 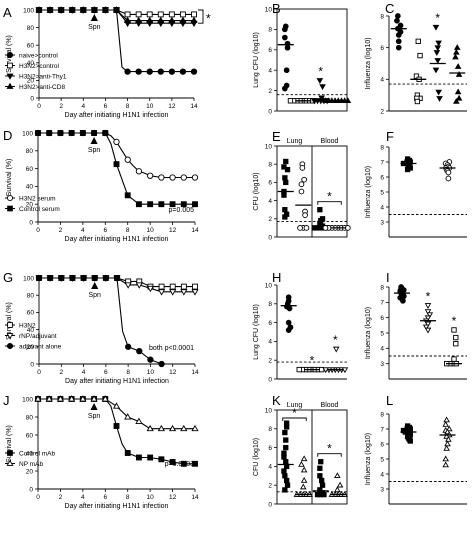 What do you see at coordinates (201, 16) in the screenshot?
I see `panel-a-significance-bracket` at bounding box center [201, 16].